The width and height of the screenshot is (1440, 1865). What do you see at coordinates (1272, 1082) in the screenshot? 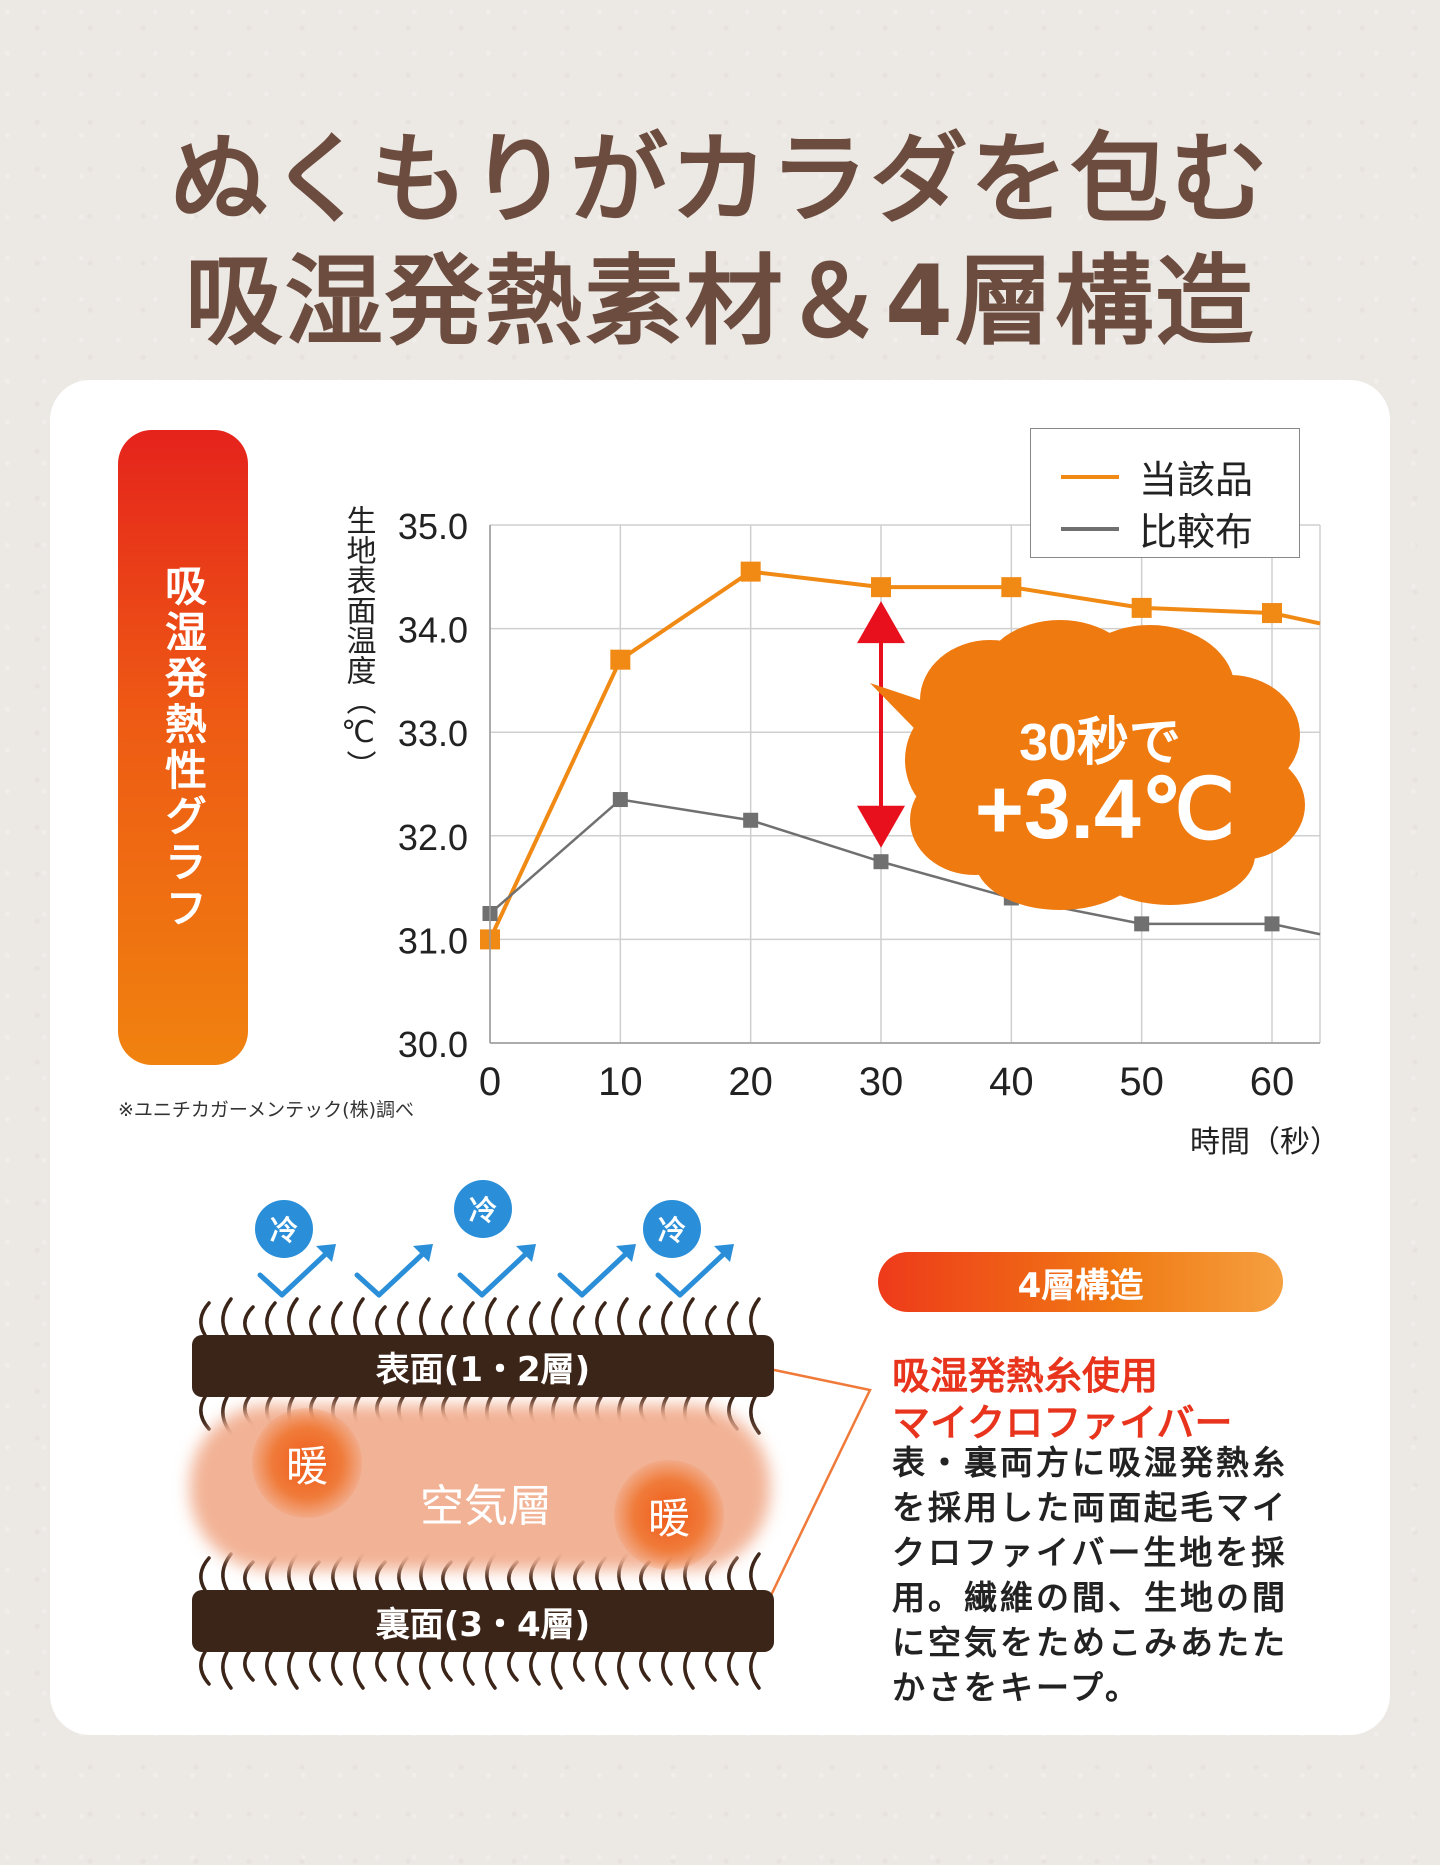
I see `x-tick-label: 60` at bounding box center [1272, 1082].